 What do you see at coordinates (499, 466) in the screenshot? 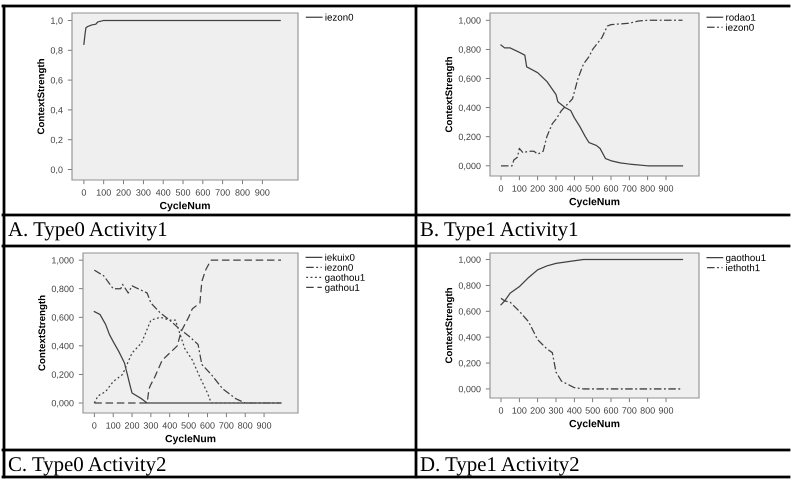
I see `text: D. Type1 Activity2` at bounding box center [499, 466].